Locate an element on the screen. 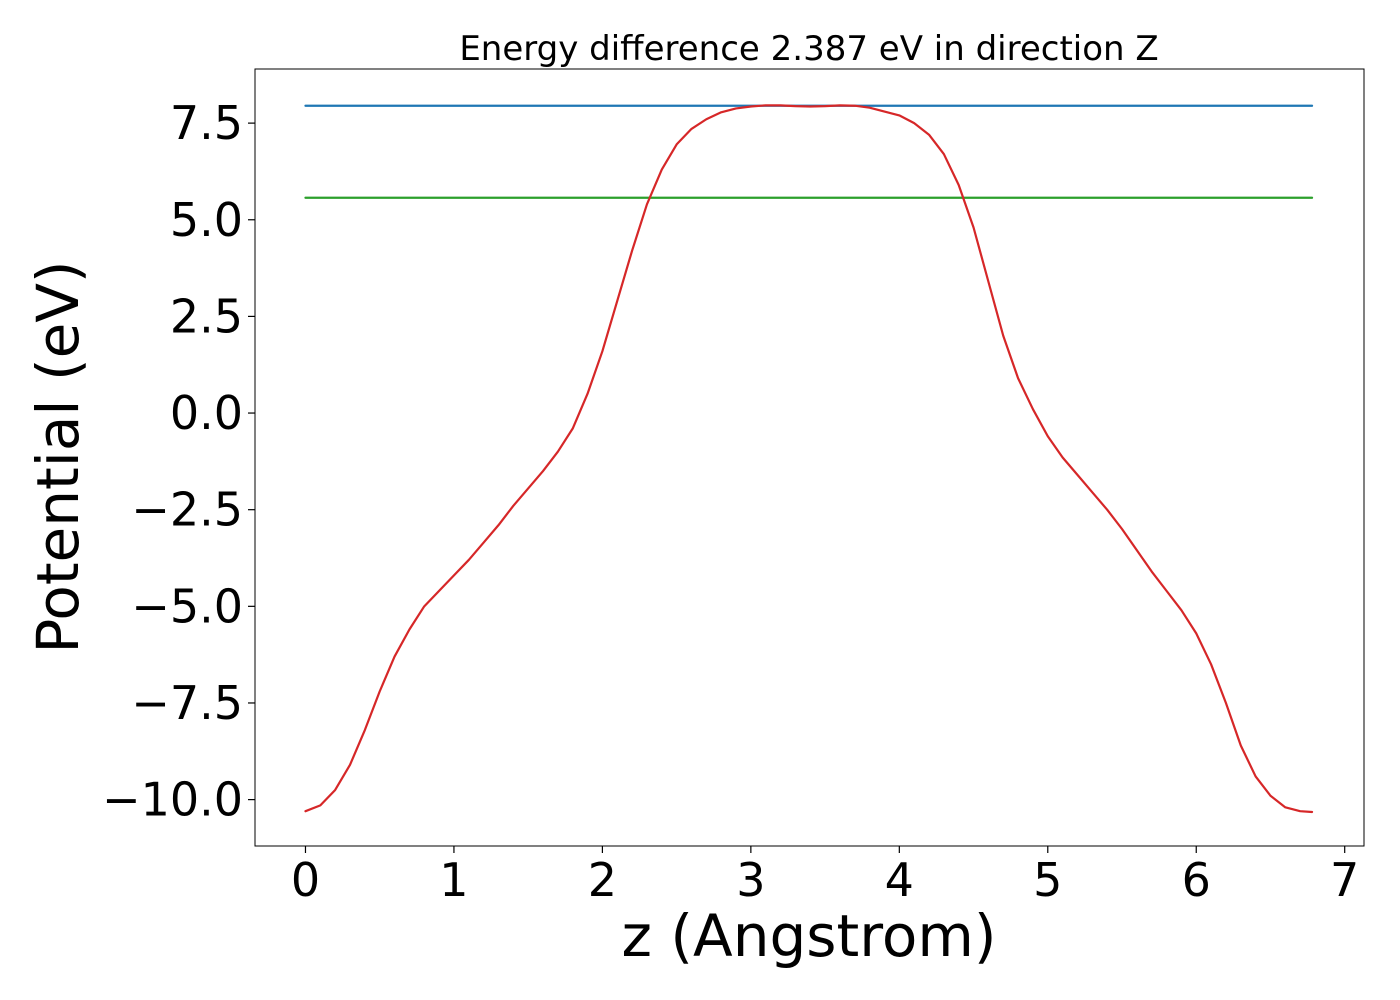 The image size is (1400, 1000). y-axis: −10.0 −7.5 −5.0 −2.5 0.0 2.5 5.0 7.5 is located at coordinates (178, 461).